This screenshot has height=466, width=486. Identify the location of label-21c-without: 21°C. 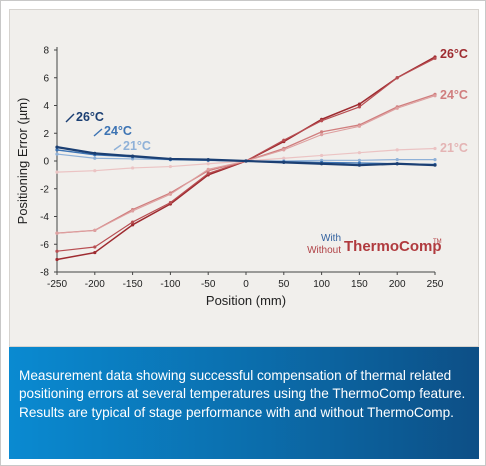
(454, 148).